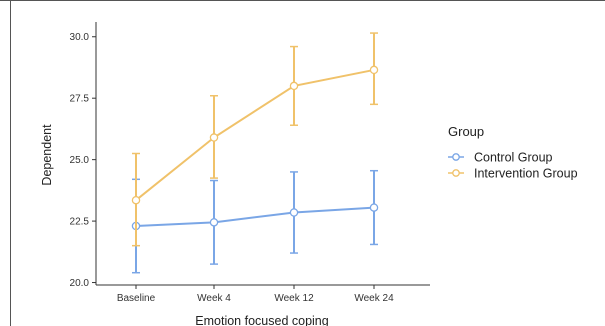  Describe the element at coordinates (214, 298) in the screenshot. I see `x-tick-label: Week 4` at that location.